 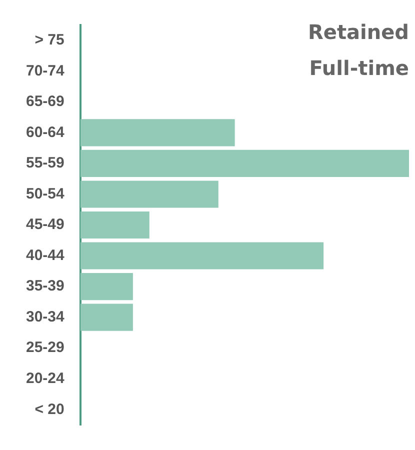 I want to click on y-tick-label: 60-64, so click(x=46, y=132).